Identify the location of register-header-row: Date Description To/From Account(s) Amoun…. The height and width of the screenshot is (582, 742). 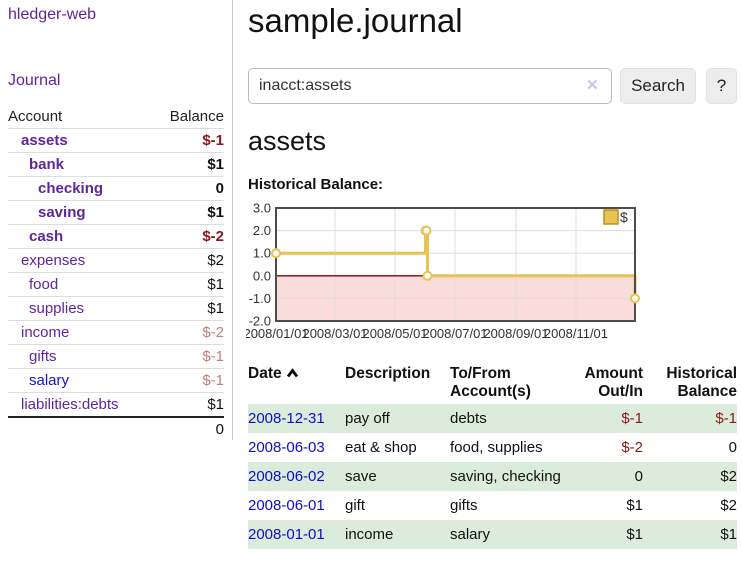
(492, 383).